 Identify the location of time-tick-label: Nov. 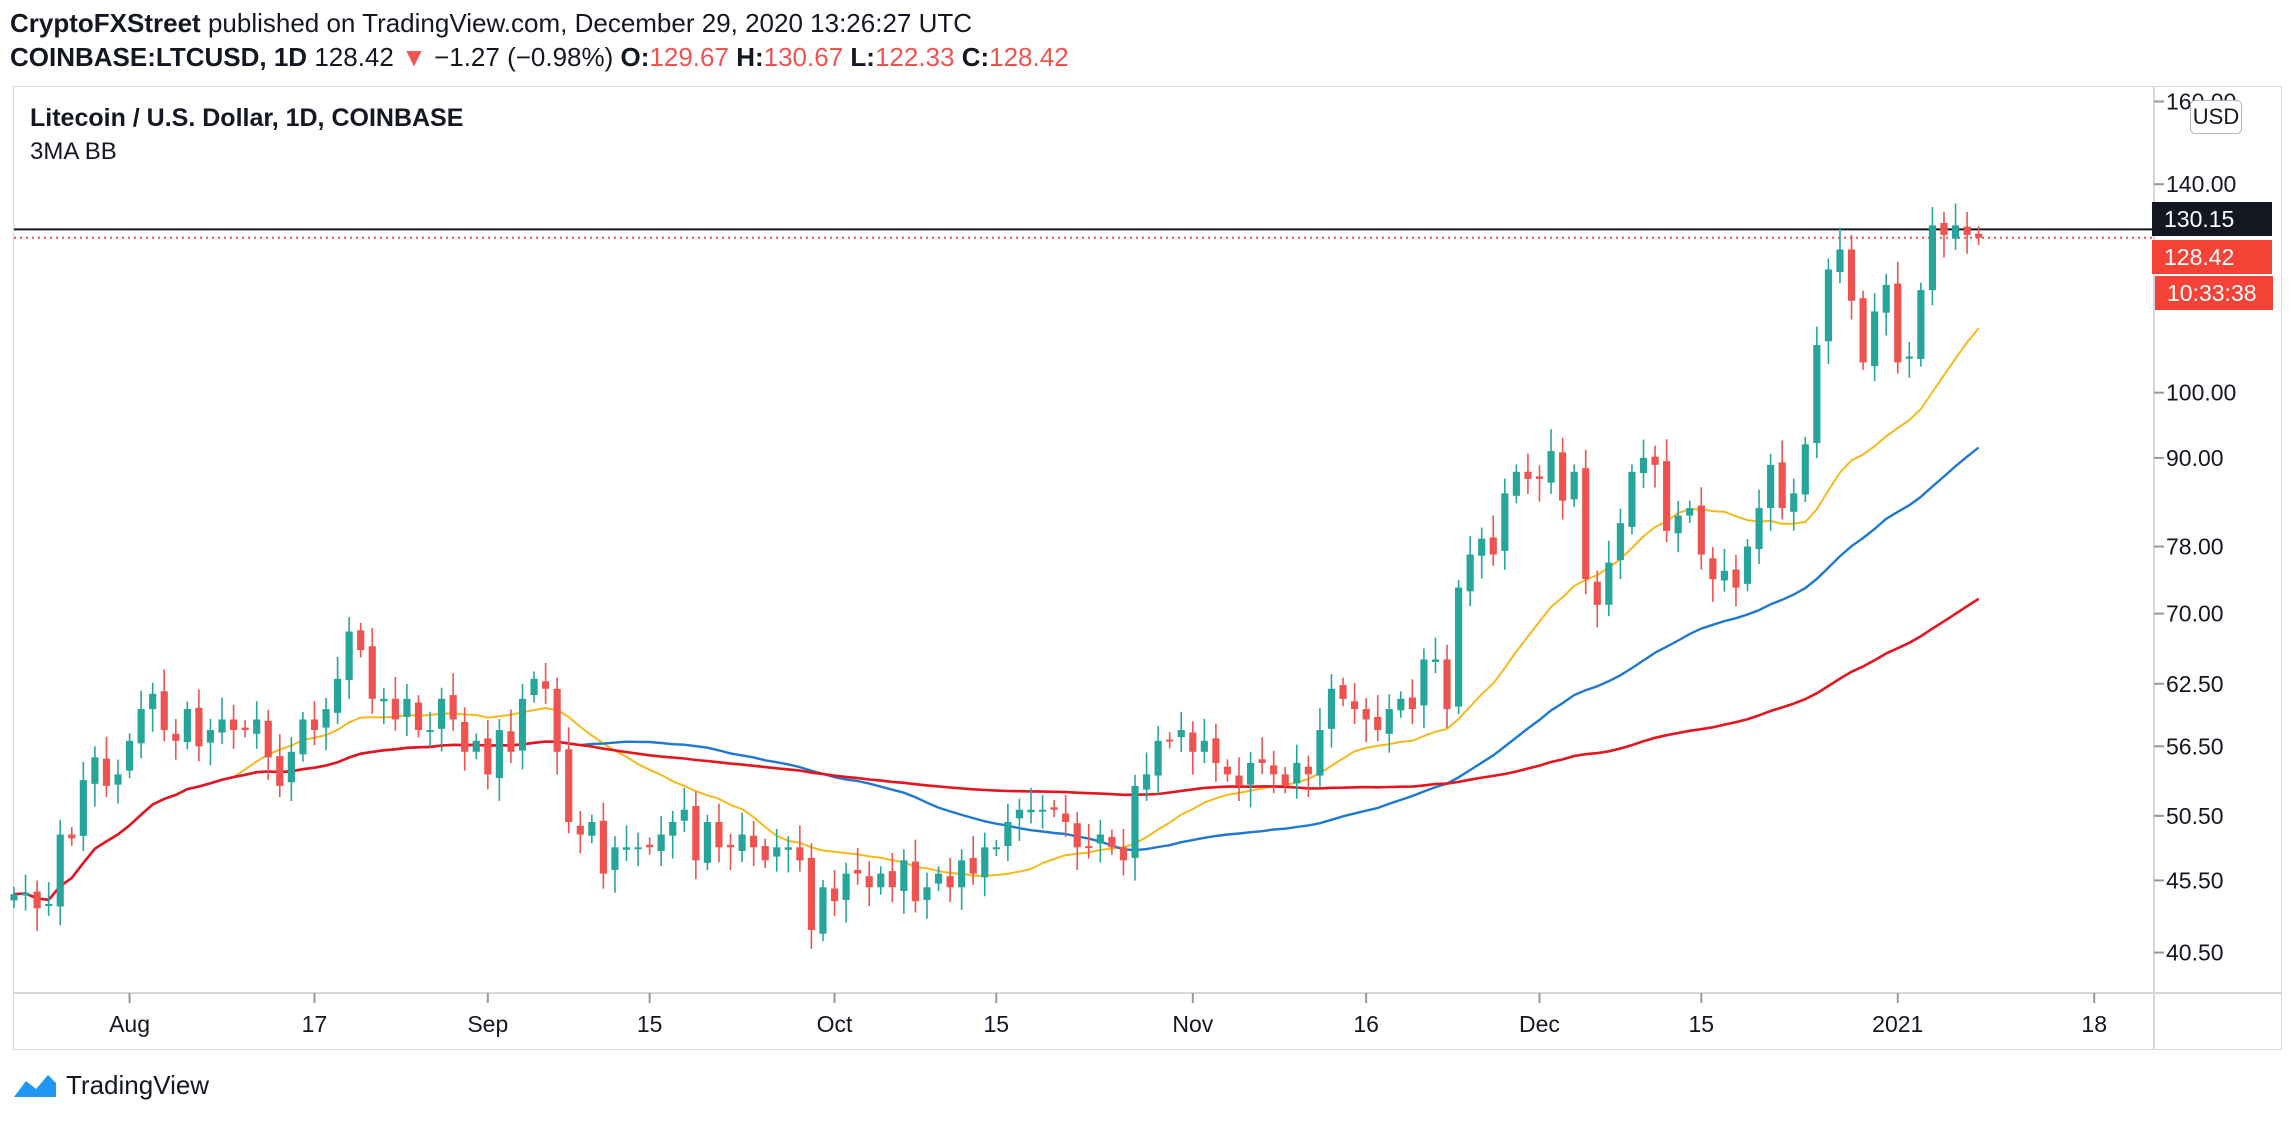
(1192, 1024).